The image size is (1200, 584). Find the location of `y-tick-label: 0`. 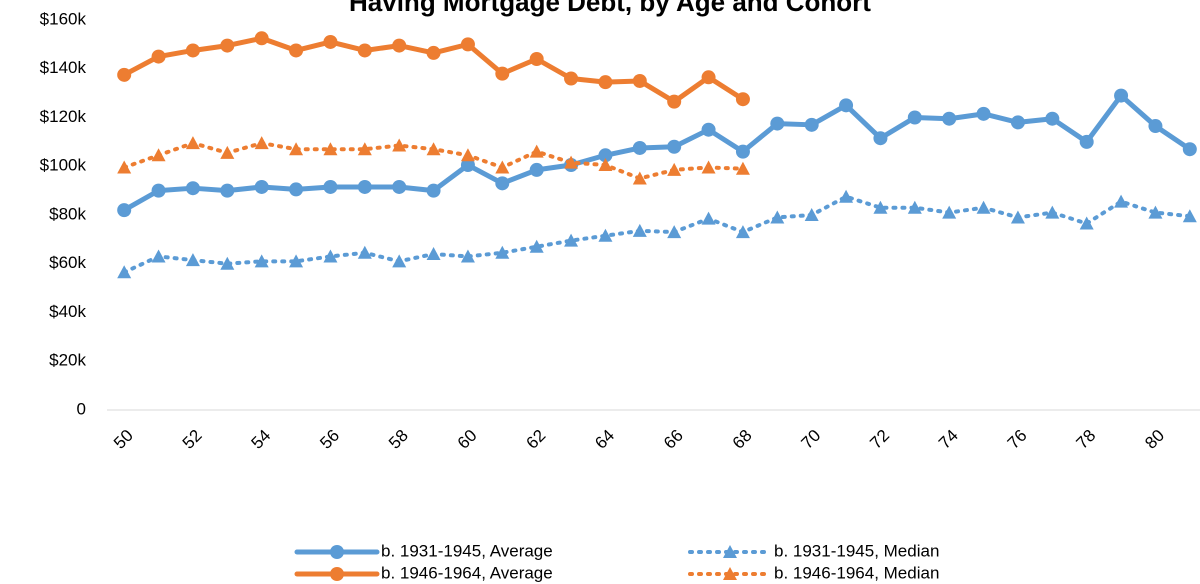

y-tick-label: 0 is located at coordinates (81, 408).